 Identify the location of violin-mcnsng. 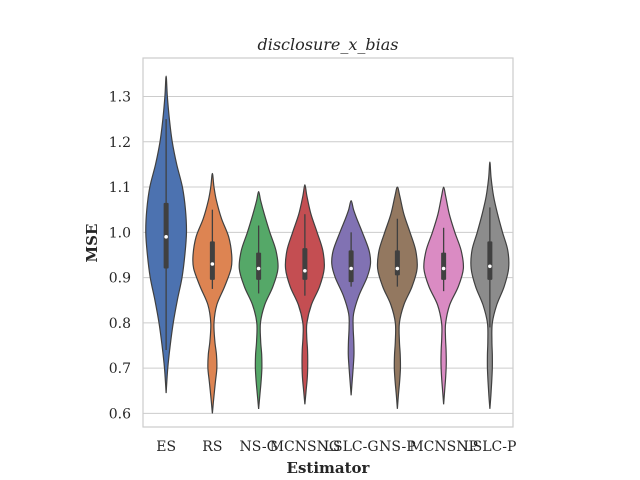
(304, 294).